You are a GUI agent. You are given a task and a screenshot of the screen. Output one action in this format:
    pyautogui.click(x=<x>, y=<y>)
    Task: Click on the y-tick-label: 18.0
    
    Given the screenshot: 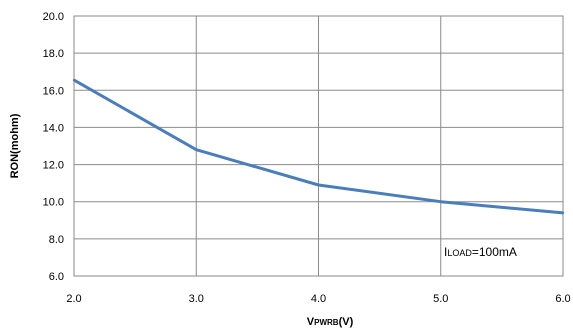 What is the action you would take?
    pyautogui.click(x=53, y=54)
    